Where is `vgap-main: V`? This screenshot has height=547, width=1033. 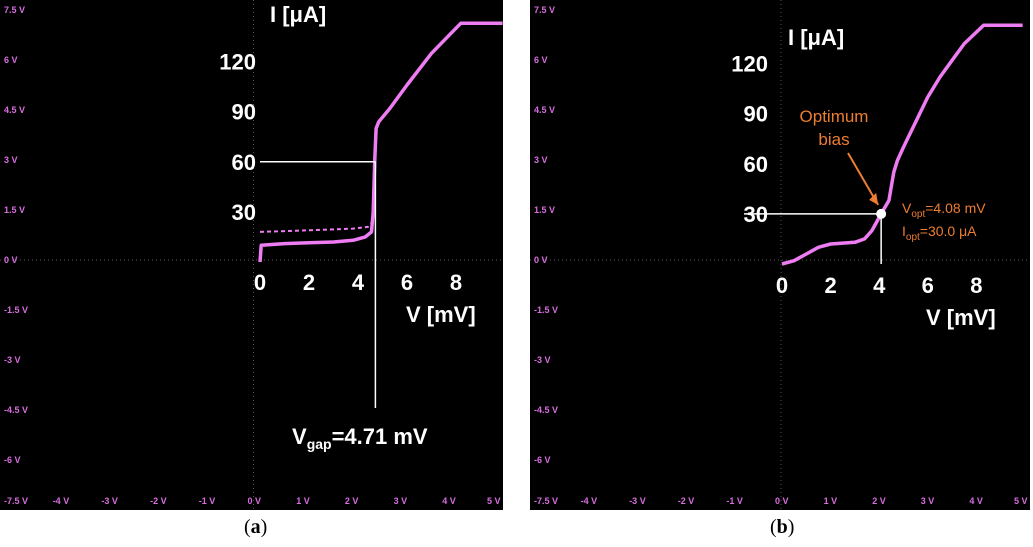
vgap-main: V is located at coordinates (299, 436).